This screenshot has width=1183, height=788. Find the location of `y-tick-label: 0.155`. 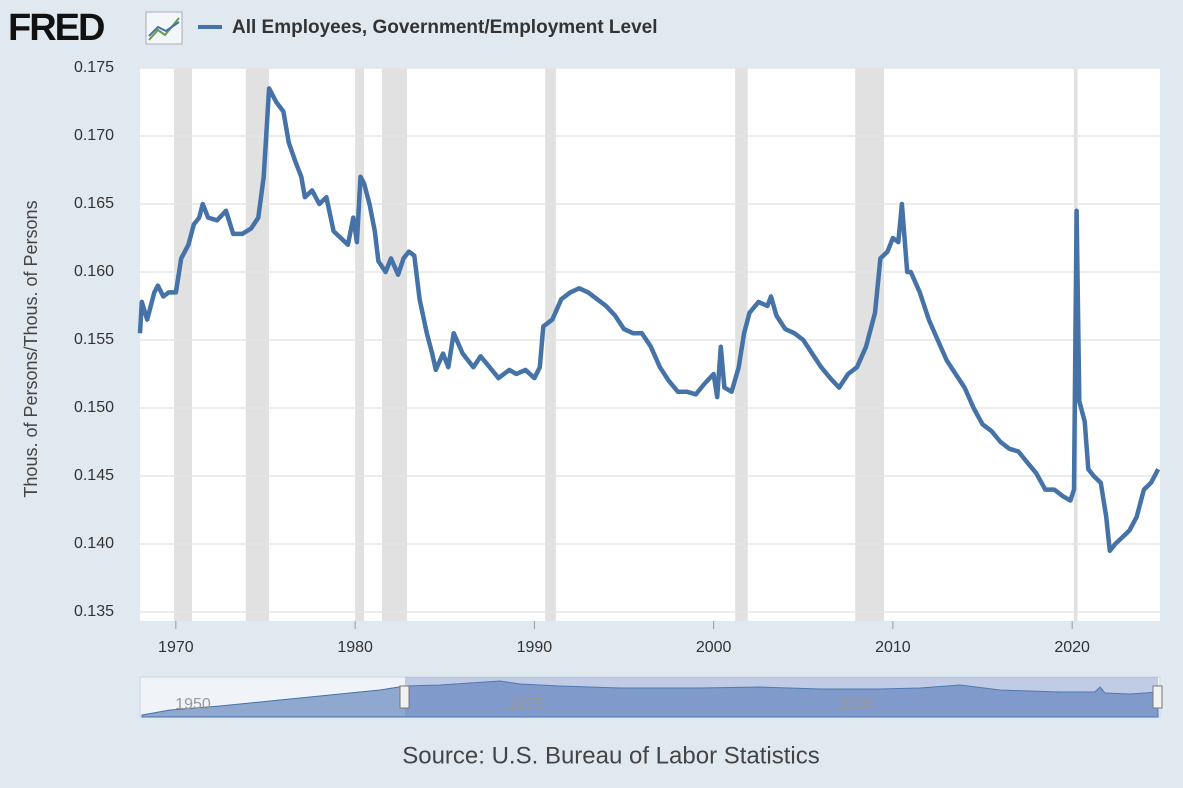

y-tick-label: 0.155 is located at coordinates (94, 339).